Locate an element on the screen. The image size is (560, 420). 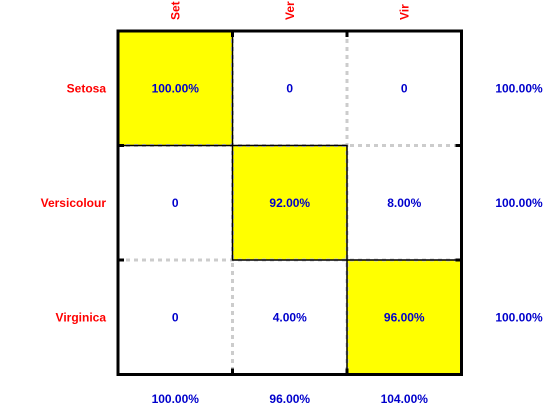
column-total: 96.00% is located at coordinates (289, 399).